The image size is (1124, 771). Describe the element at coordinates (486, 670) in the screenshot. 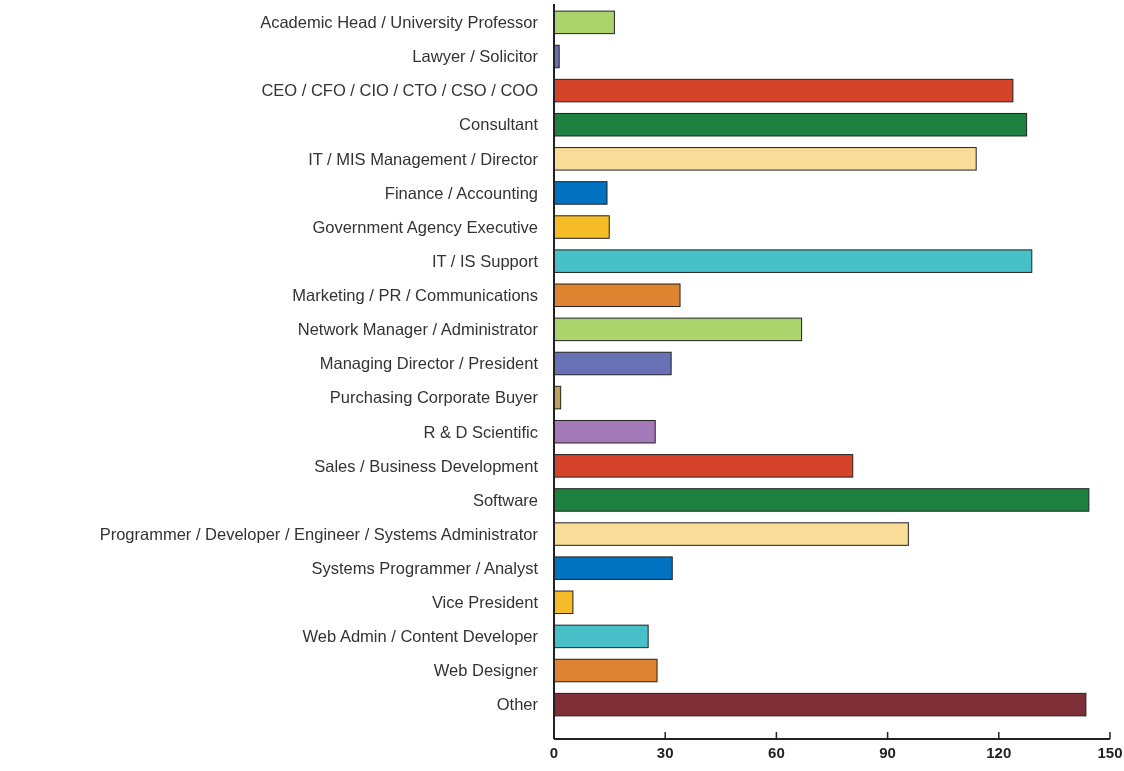

I see `y-tick-label: Web Designer` at that location.